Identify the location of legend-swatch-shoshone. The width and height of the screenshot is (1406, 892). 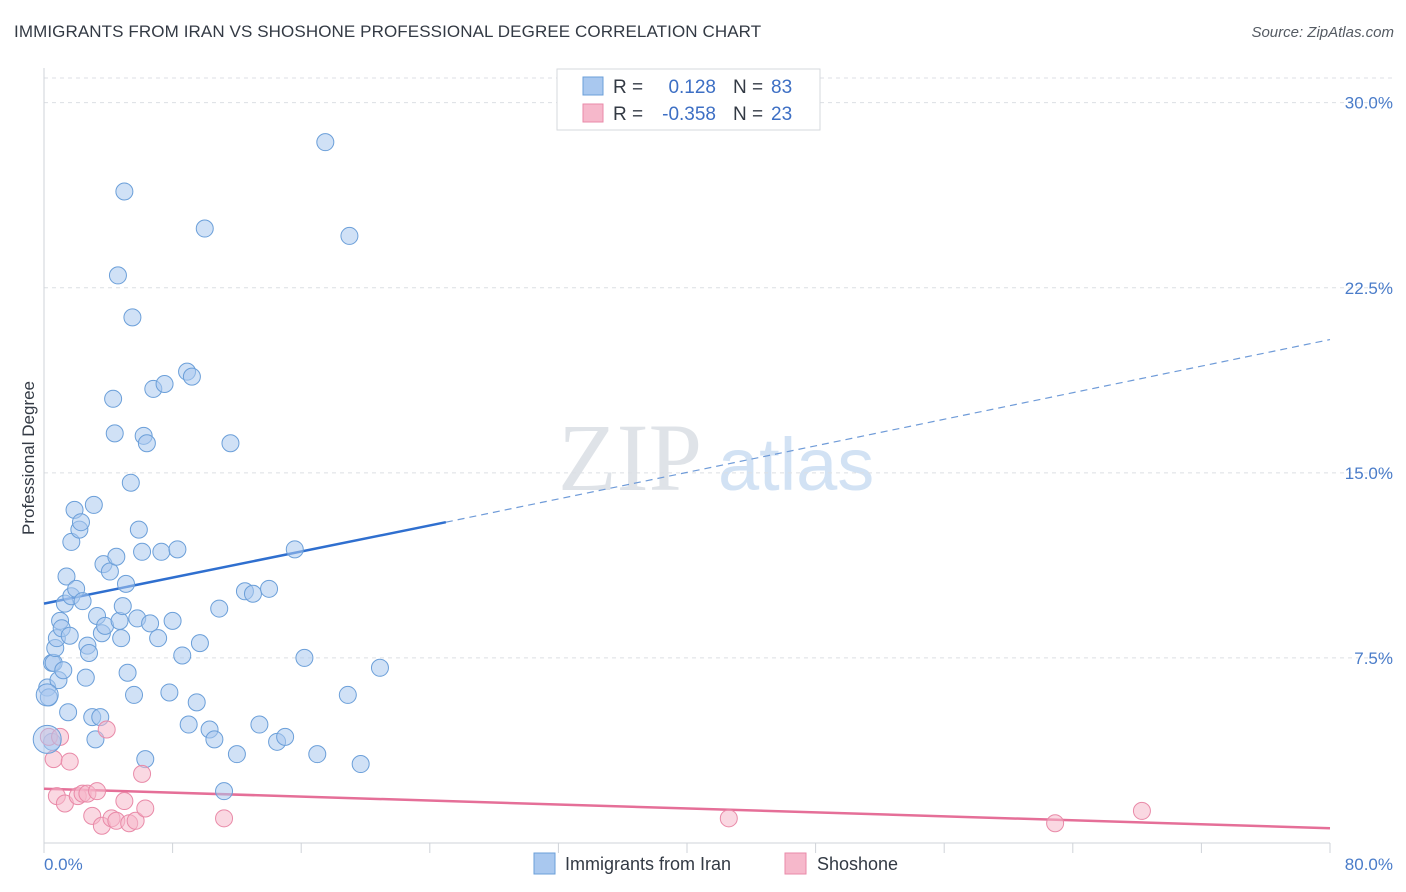
(593, 113).